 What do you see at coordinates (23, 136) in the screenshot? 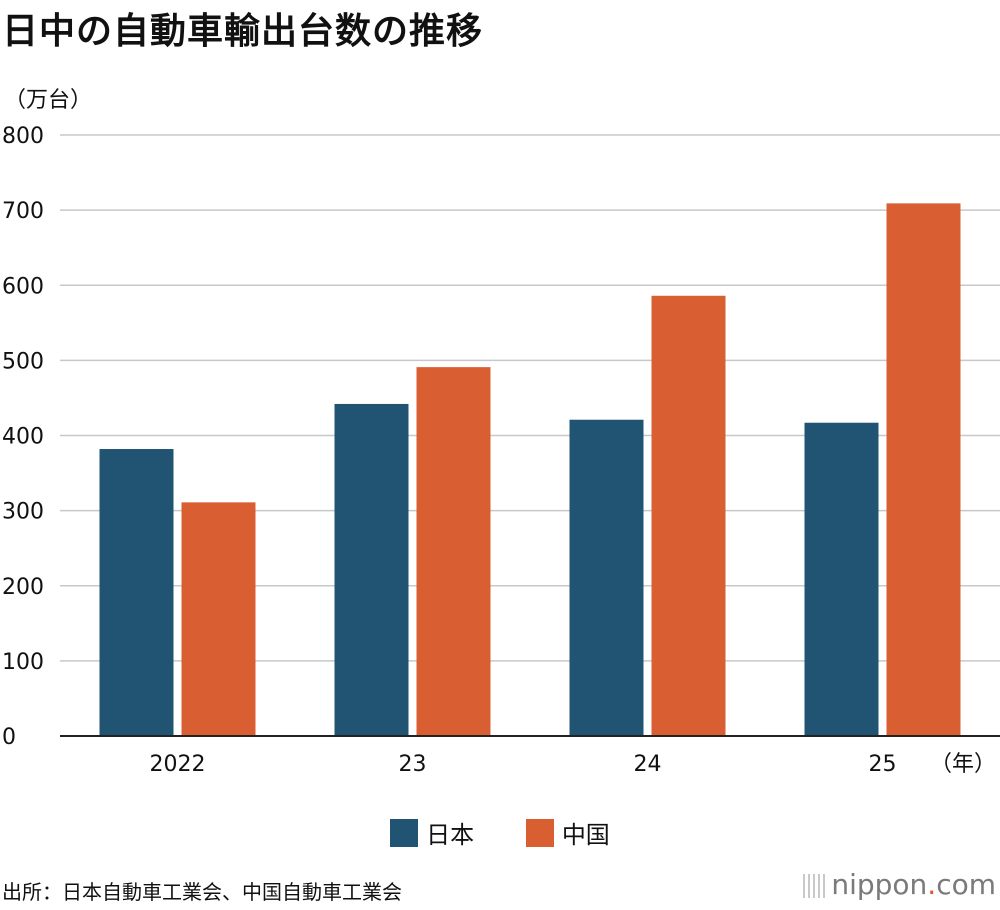
I see `y-tick-label: 800` at bounding box center [23, 136].